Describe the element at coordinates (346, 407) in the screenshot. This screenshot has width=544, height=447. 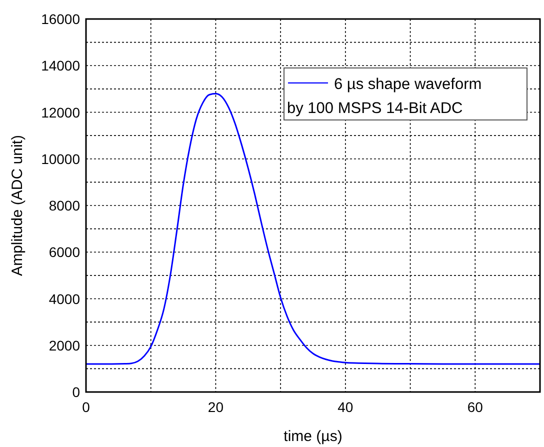
I see `x-tick-label: 40` at that location.